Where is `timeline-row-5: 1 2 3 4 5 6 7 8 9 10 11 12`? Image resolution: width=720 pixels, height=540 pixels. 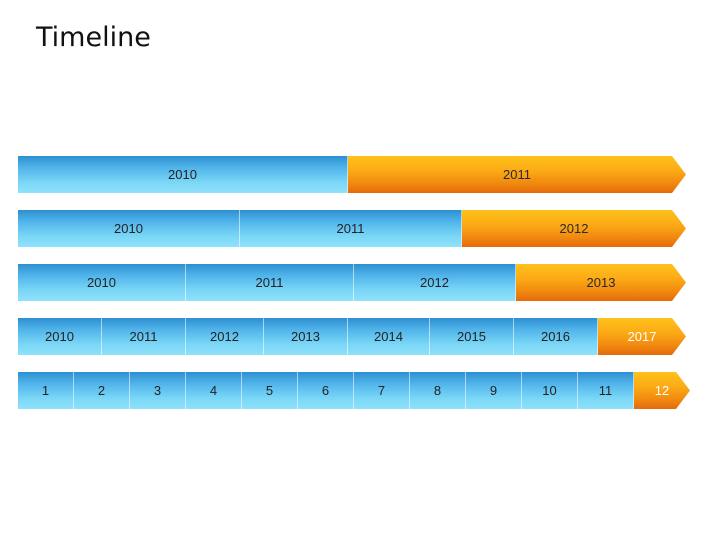 timeline-row-5: 1 2 3 4 5 6 7 8 9 10 11 12 is located at coordinates (352, 390).